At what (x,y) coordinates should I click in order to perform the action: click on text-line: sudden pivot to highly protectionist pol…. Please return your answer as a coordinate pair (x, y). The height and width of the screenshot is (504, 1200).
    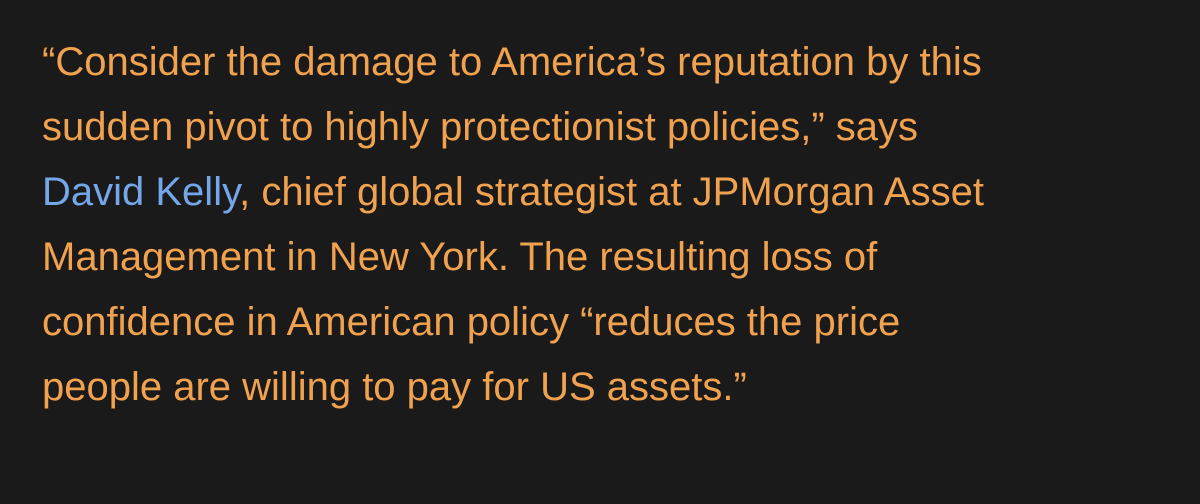
    Looking at the image, I should click on (480, 127).